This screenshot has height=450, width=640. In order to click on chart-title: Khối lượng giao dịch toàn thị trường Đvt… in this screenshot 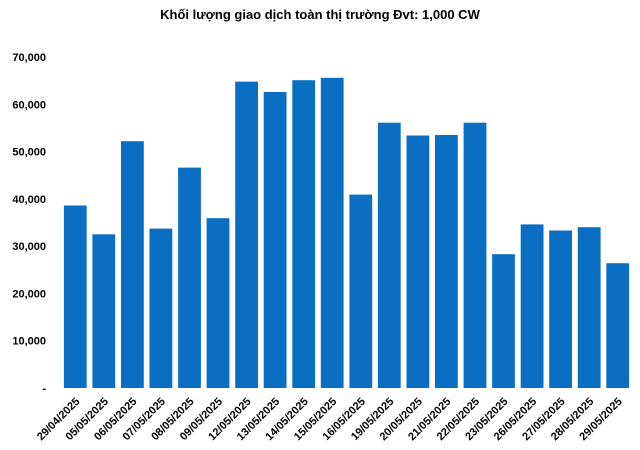, I will do `click(320, 14)`.